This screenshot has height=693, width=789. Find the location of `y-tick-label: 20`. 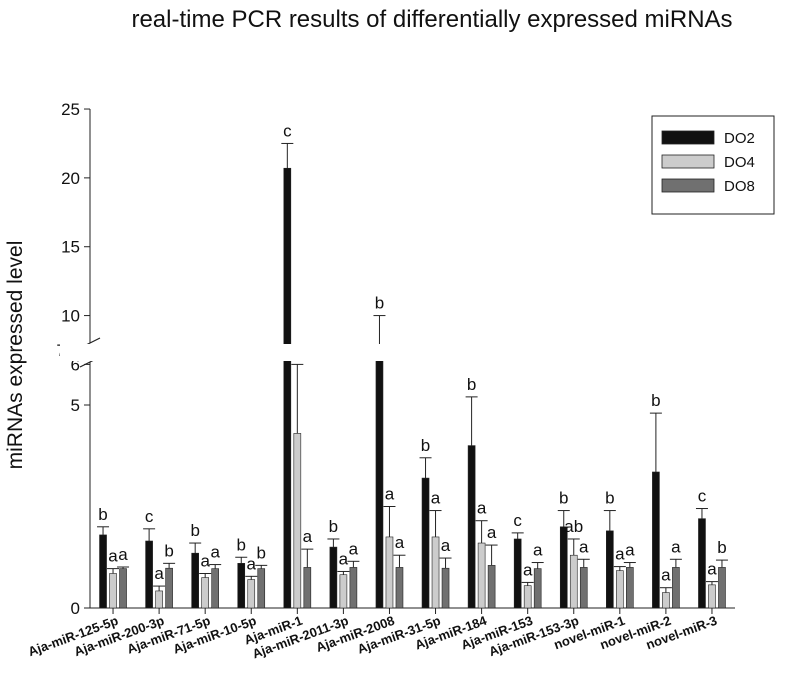

y-tick-label: 20 is located at coordinates (70, 178).